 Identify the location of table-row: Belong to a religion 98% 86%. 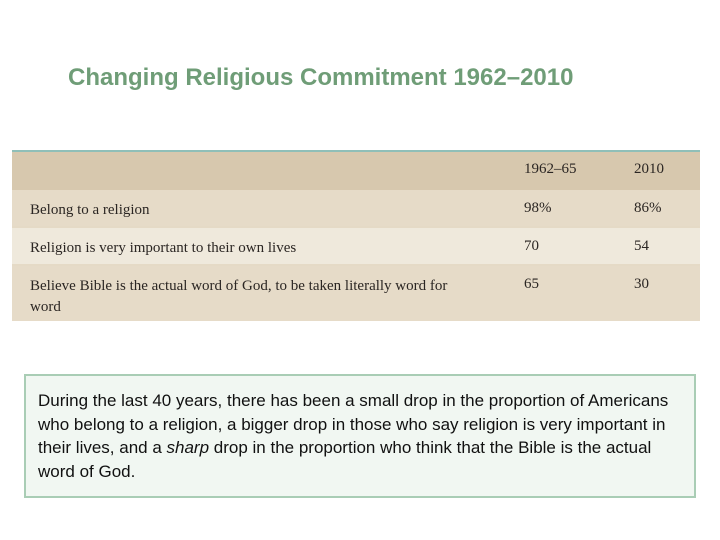
(356, 208).